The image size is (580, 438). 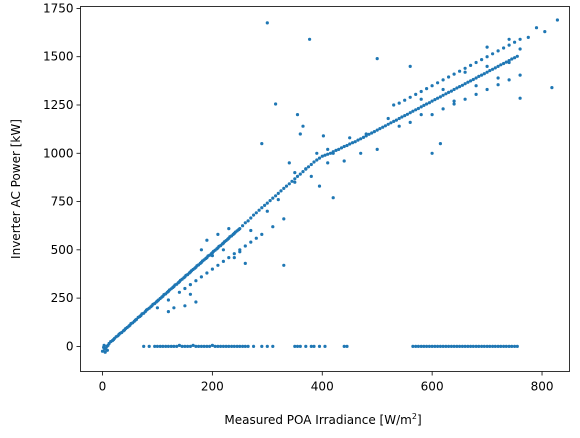 What do you see at coordinates (58, 8) in the screenshot?
I see `y-tick-label: 1750` at bounding box center [58, 8].